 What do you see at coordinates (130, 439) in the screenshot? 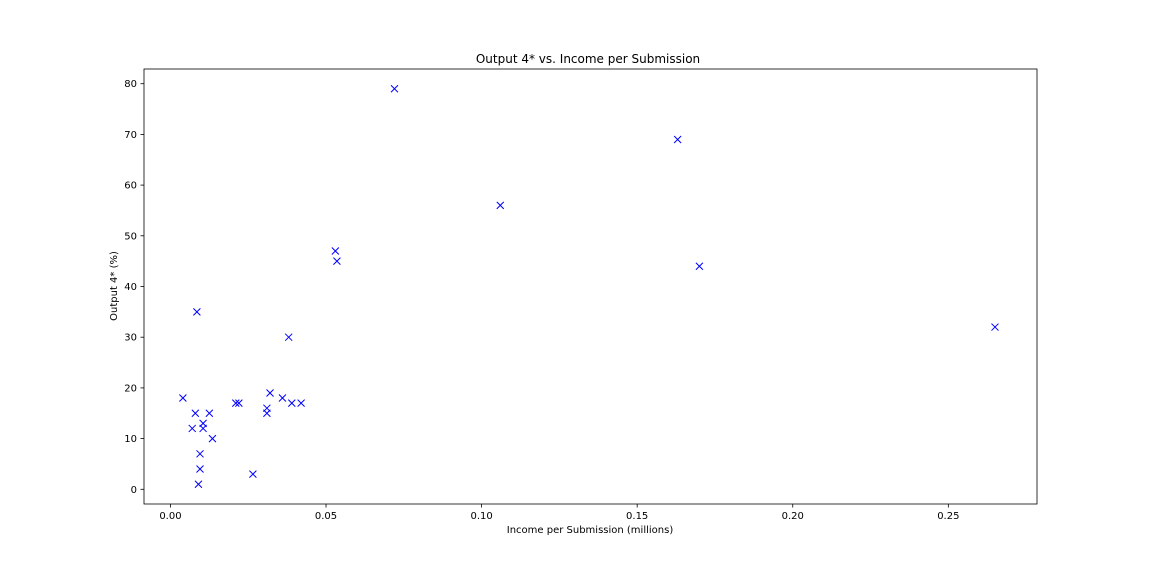
I see `y-tick-label: 10` at bounding box center [130, 439].